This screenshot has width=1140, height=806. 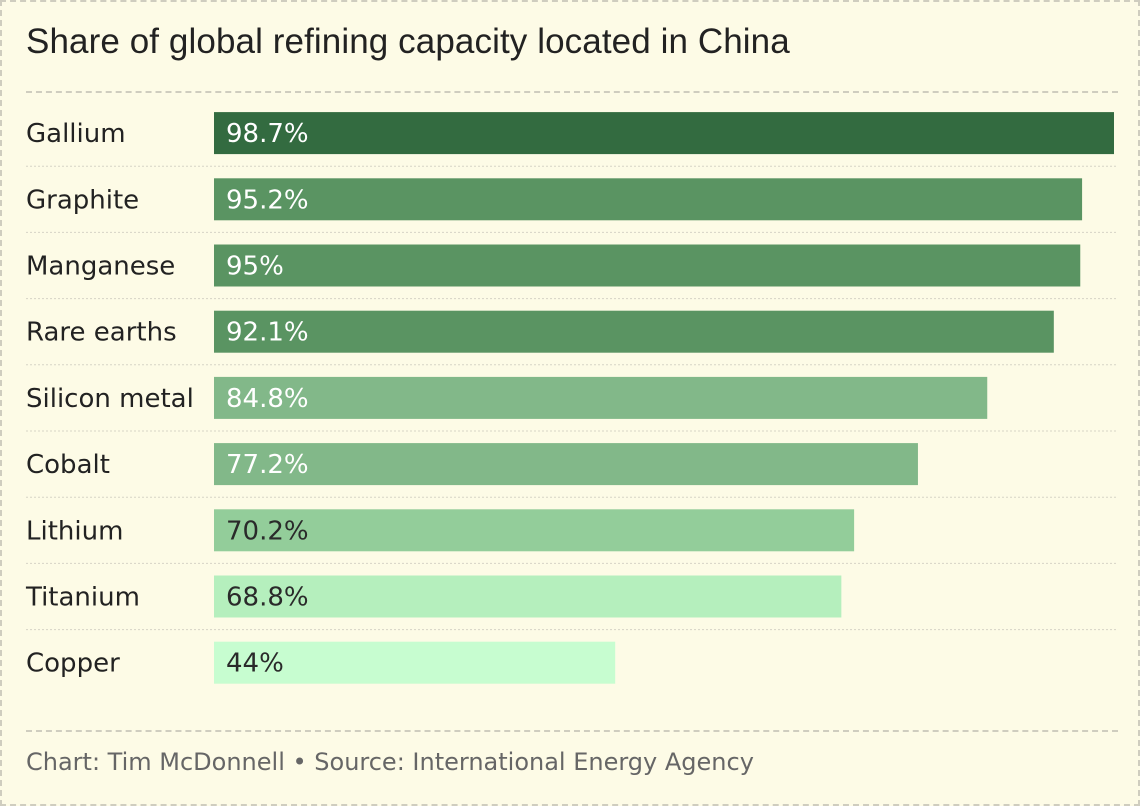 I want to click on category-label: Copper, so click(x=73, y=664).